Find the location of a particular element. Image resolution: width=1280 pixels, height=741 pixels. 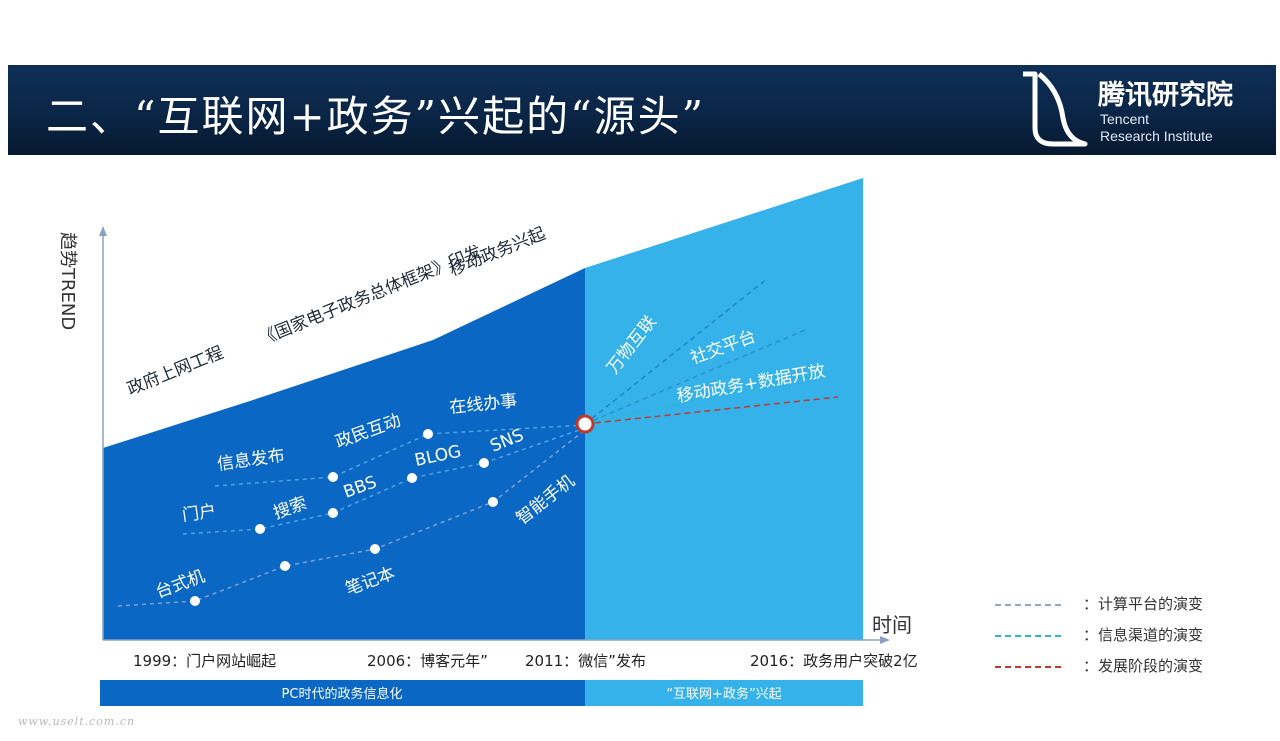

logo-name-cn: 腾讯研究院 is located at coordinates (1165, 95).